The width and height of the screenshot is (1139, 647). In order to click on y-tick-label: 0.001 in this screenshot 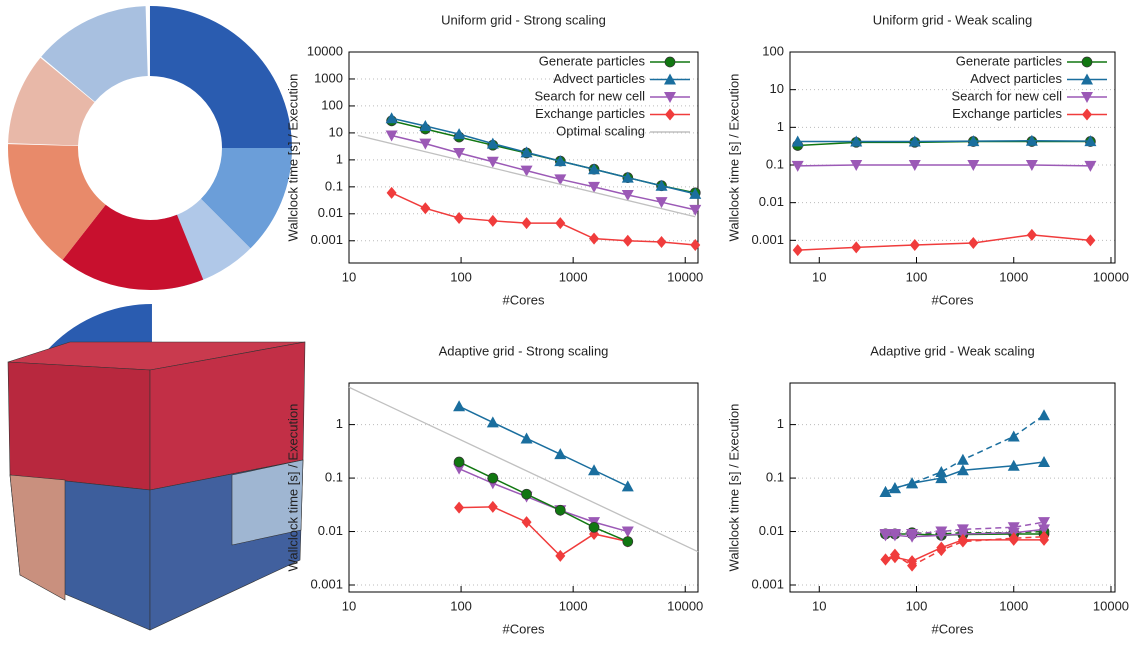, I will do `click(767, 239)`.